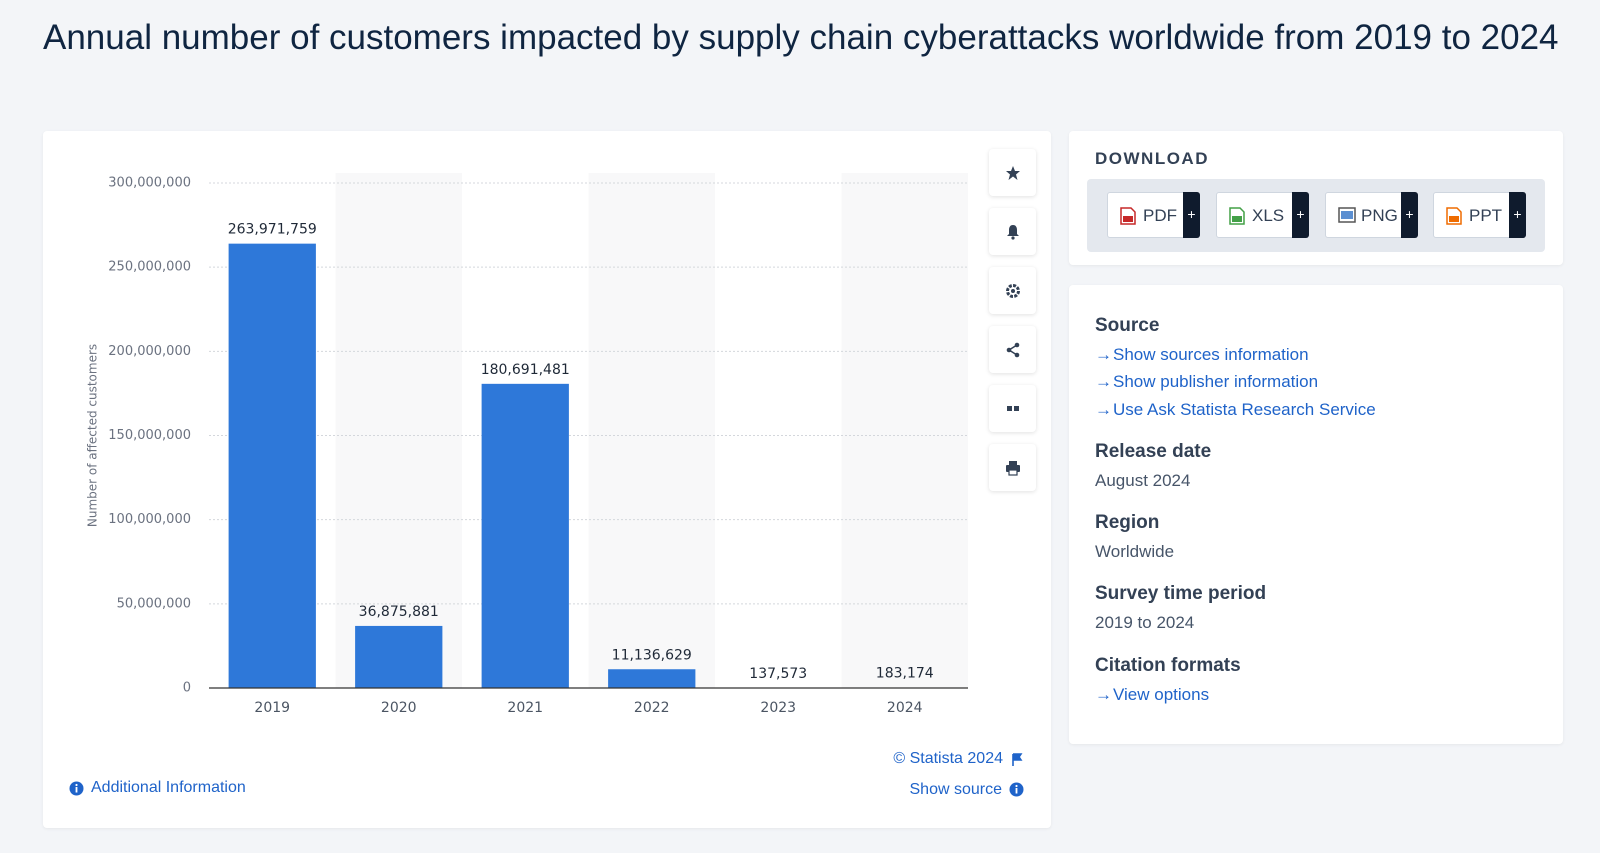 The image size is (1600, 853). I want to click on y-tick-label: 200,000,000, so click(149, 351).